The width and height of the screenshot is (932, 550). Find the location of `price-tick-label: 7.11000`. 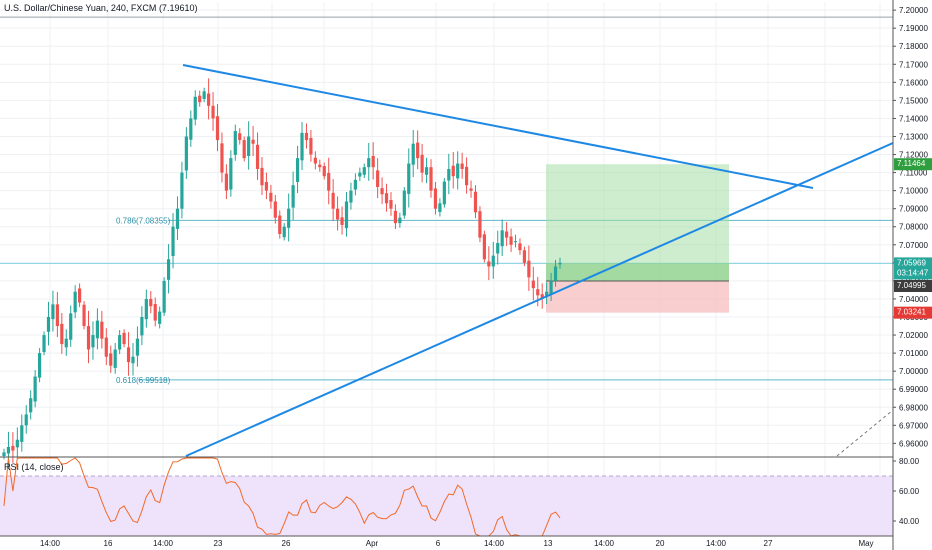

price-tick-label: 7.11000 is located at coordinates (913, 173).